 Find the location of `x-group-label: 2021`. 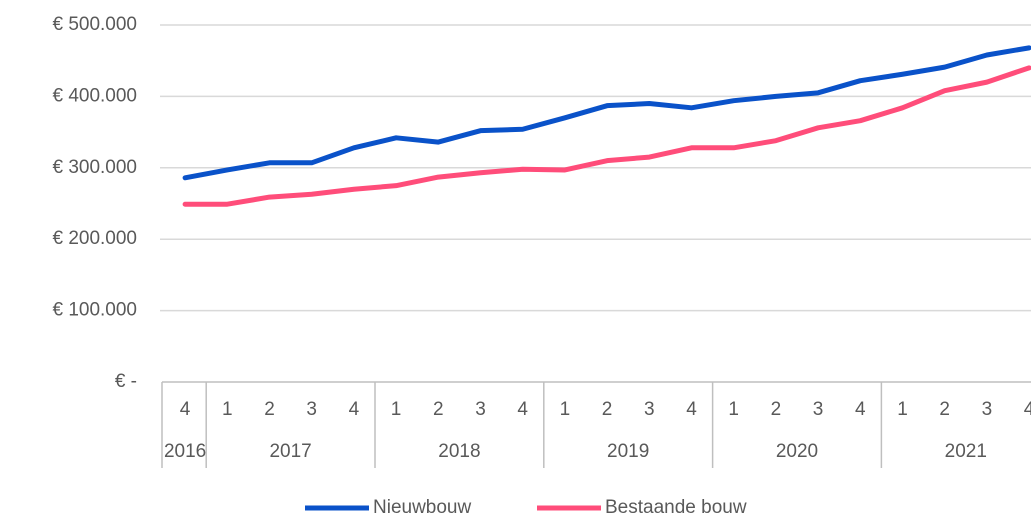

x-group-label: 2021 is located at coordinates (966, 451).